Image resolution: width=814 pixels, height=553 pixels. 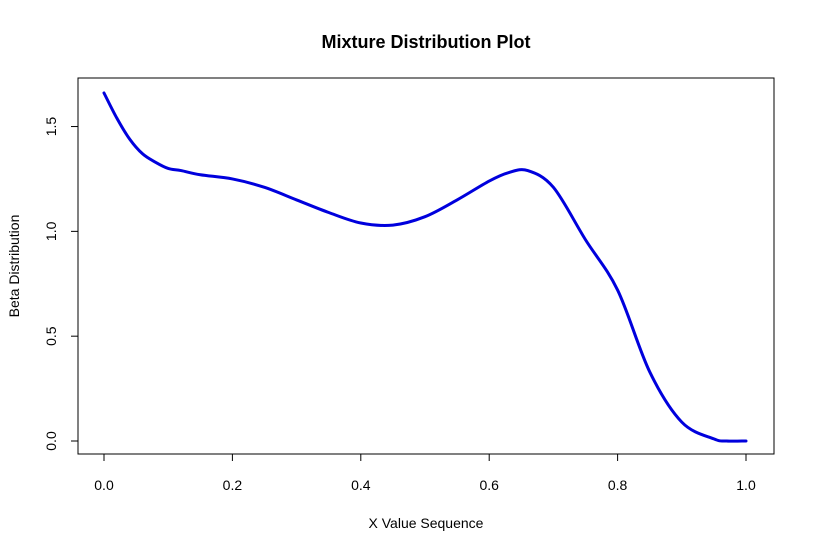 I want to click on y-axis: 0.0 0.5 1.0 1.5, so click(x=61, y=272).